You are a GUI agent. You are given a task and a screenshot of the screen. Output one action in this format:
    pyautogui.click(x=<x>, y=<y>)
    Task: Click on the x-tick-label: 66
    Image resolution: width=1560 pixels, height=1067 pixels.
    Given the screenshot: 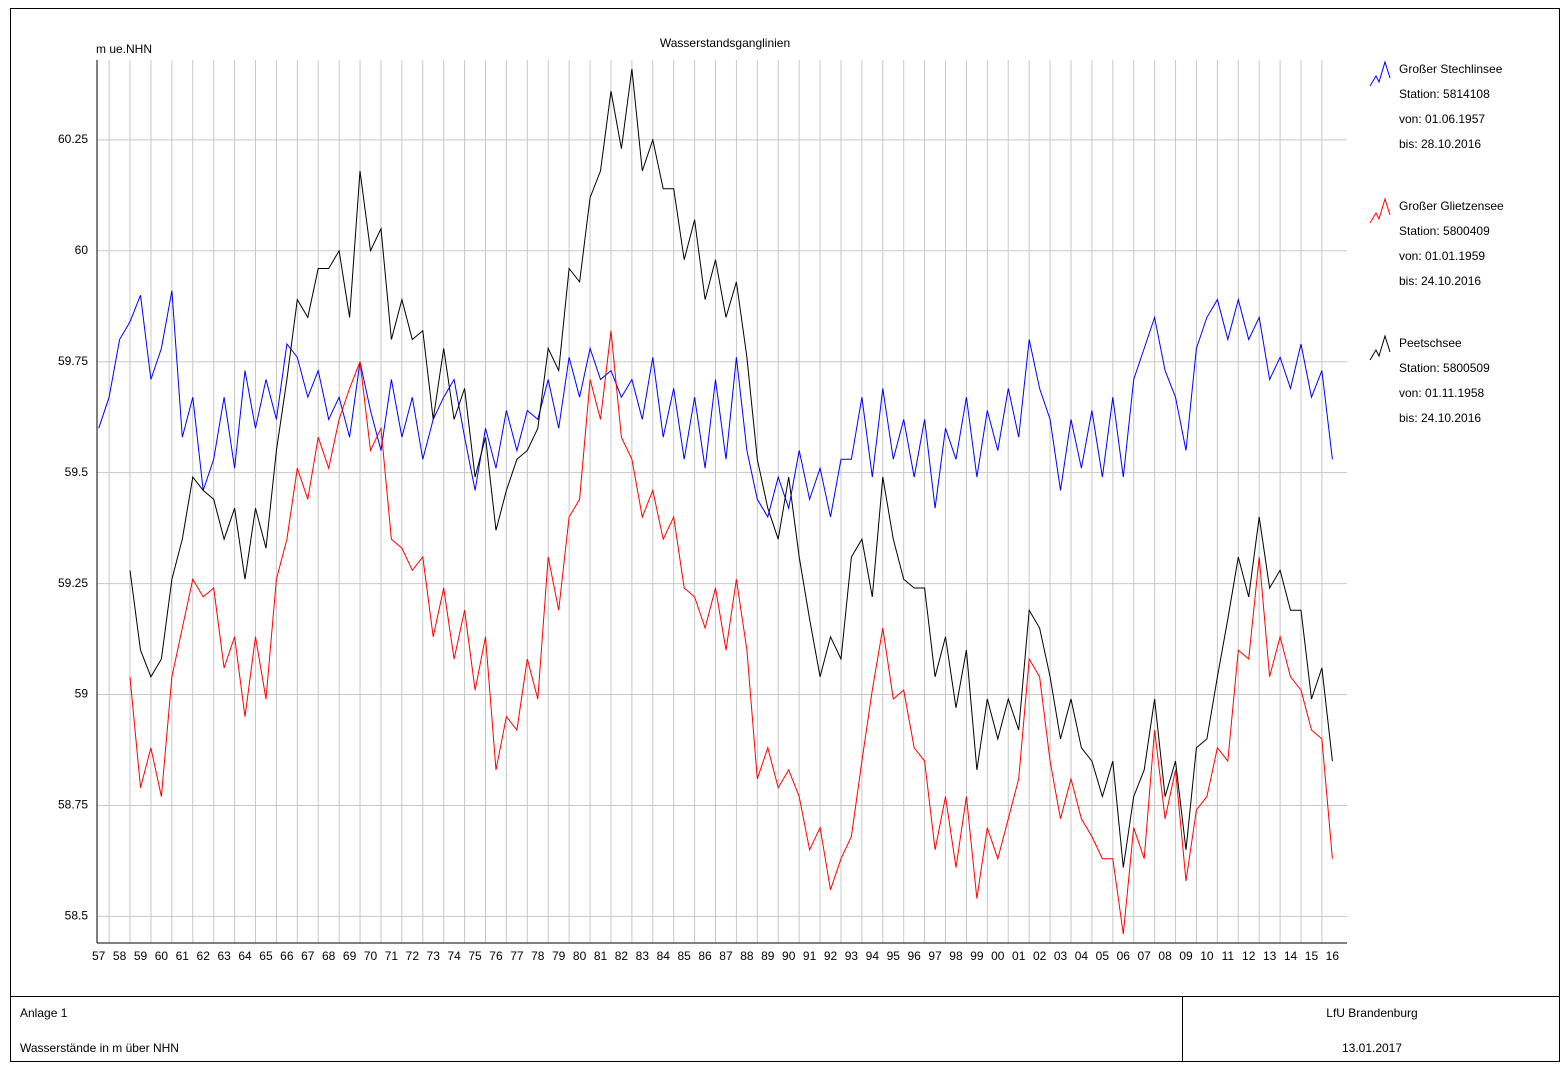 What is the action you would take?
    pyautogui.click(x=287, y=956)
    